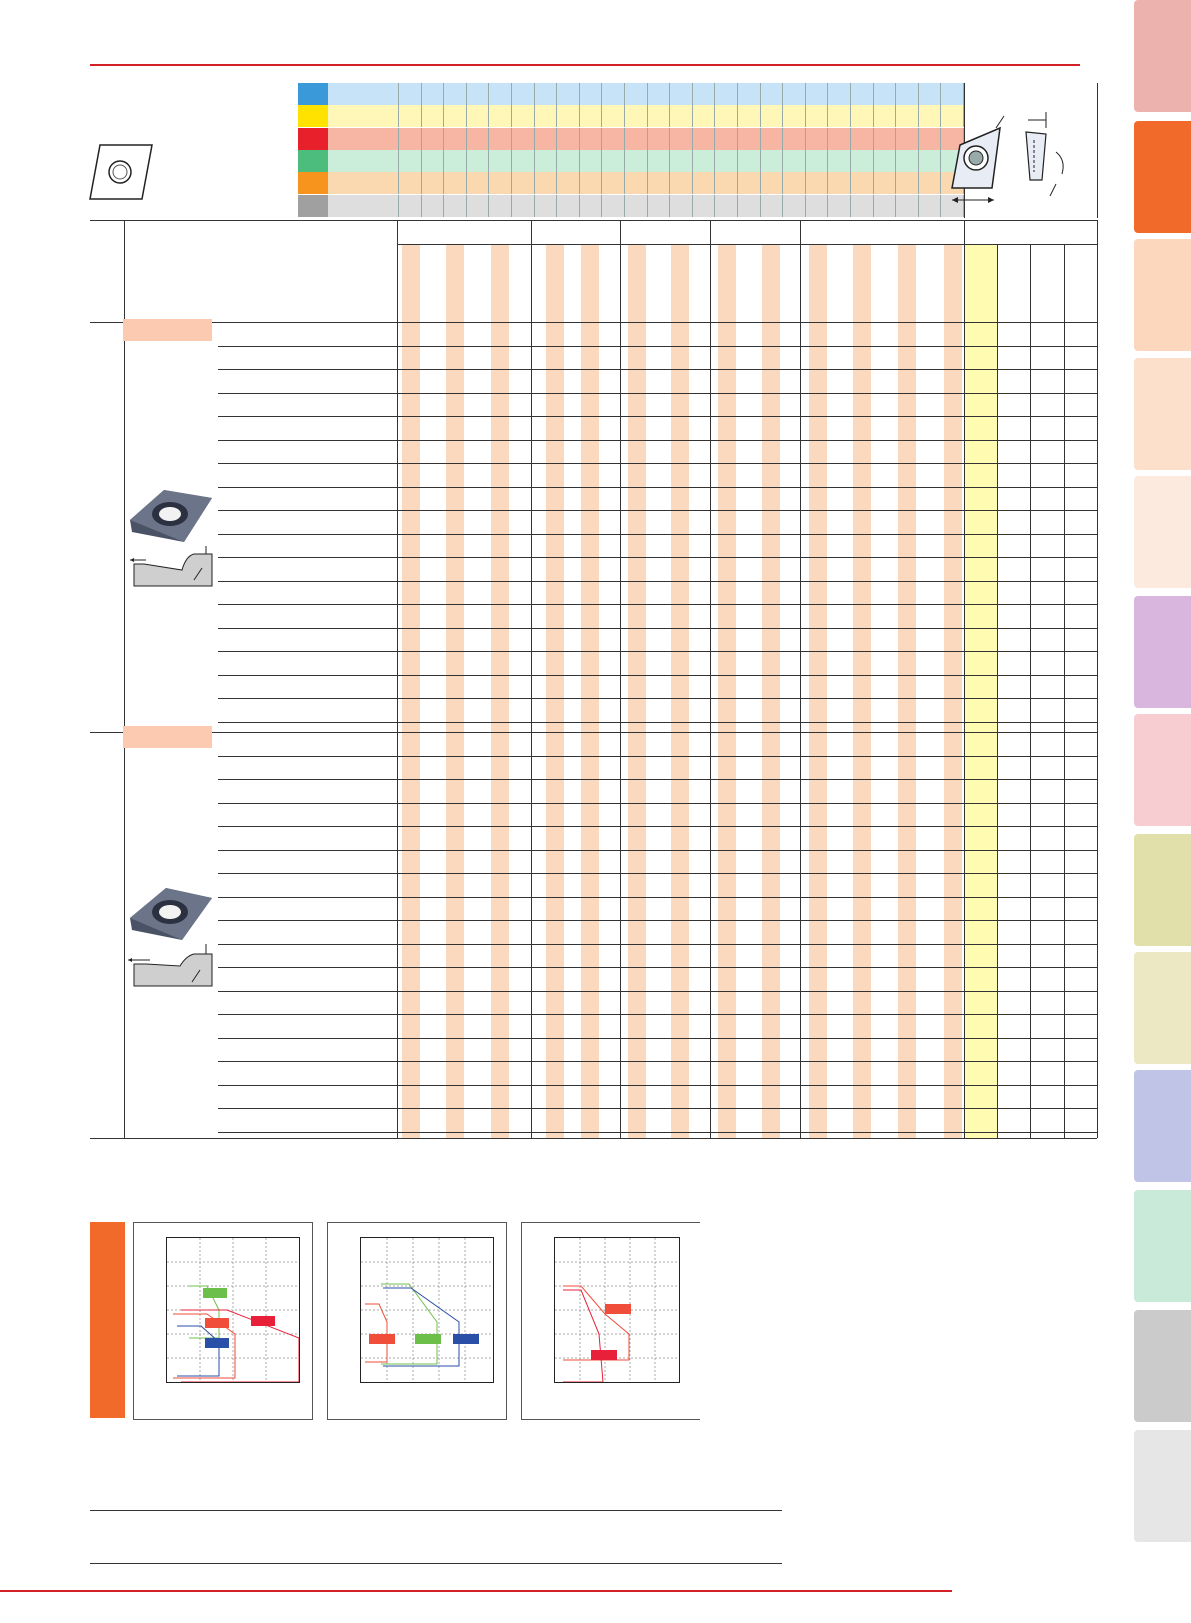  I want to click on table-bottom-rule, so click(593, 1138).